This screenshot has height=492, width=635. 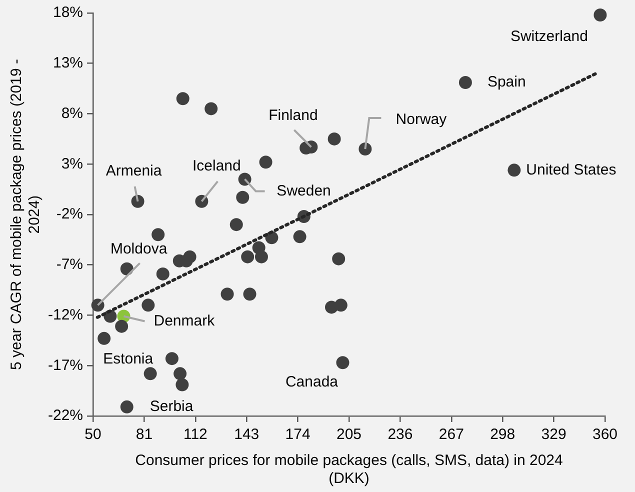 What do you see at coordinates (93, 435) in the screenshot?
I see `x-tick-label: 50` at bounding box center [93, 435].